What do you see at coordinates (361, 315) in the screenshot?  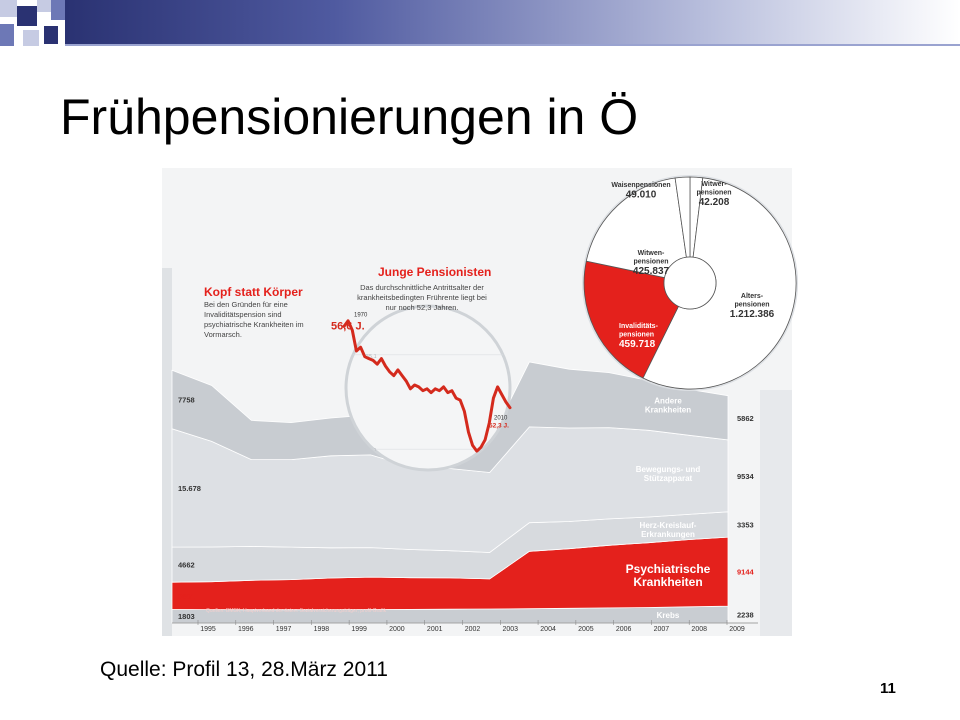 I see `line-start-year: 1970` at bounding box center [361, 315].